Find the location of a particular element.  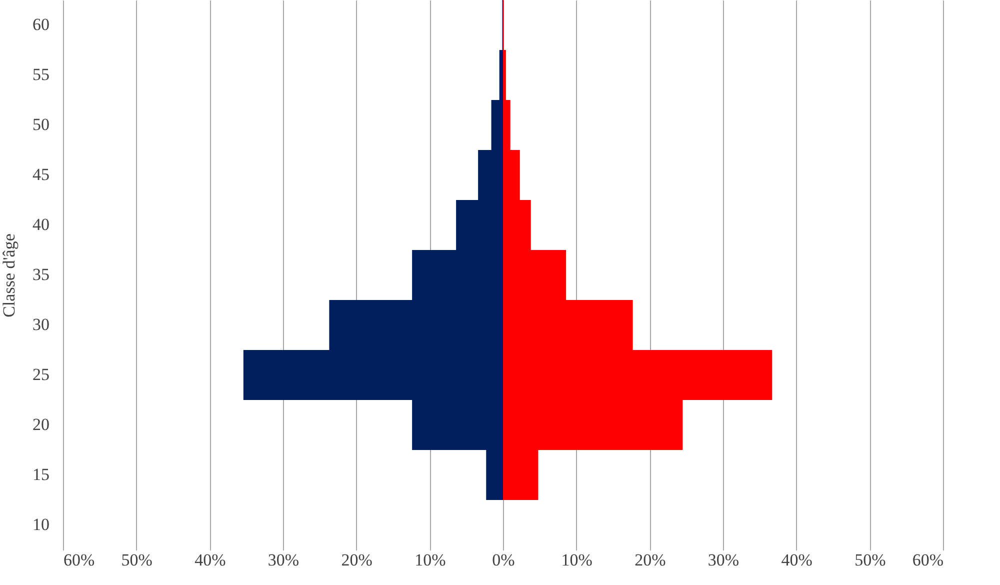

y-tick-label: 35 is located at coordinates (41, 274).